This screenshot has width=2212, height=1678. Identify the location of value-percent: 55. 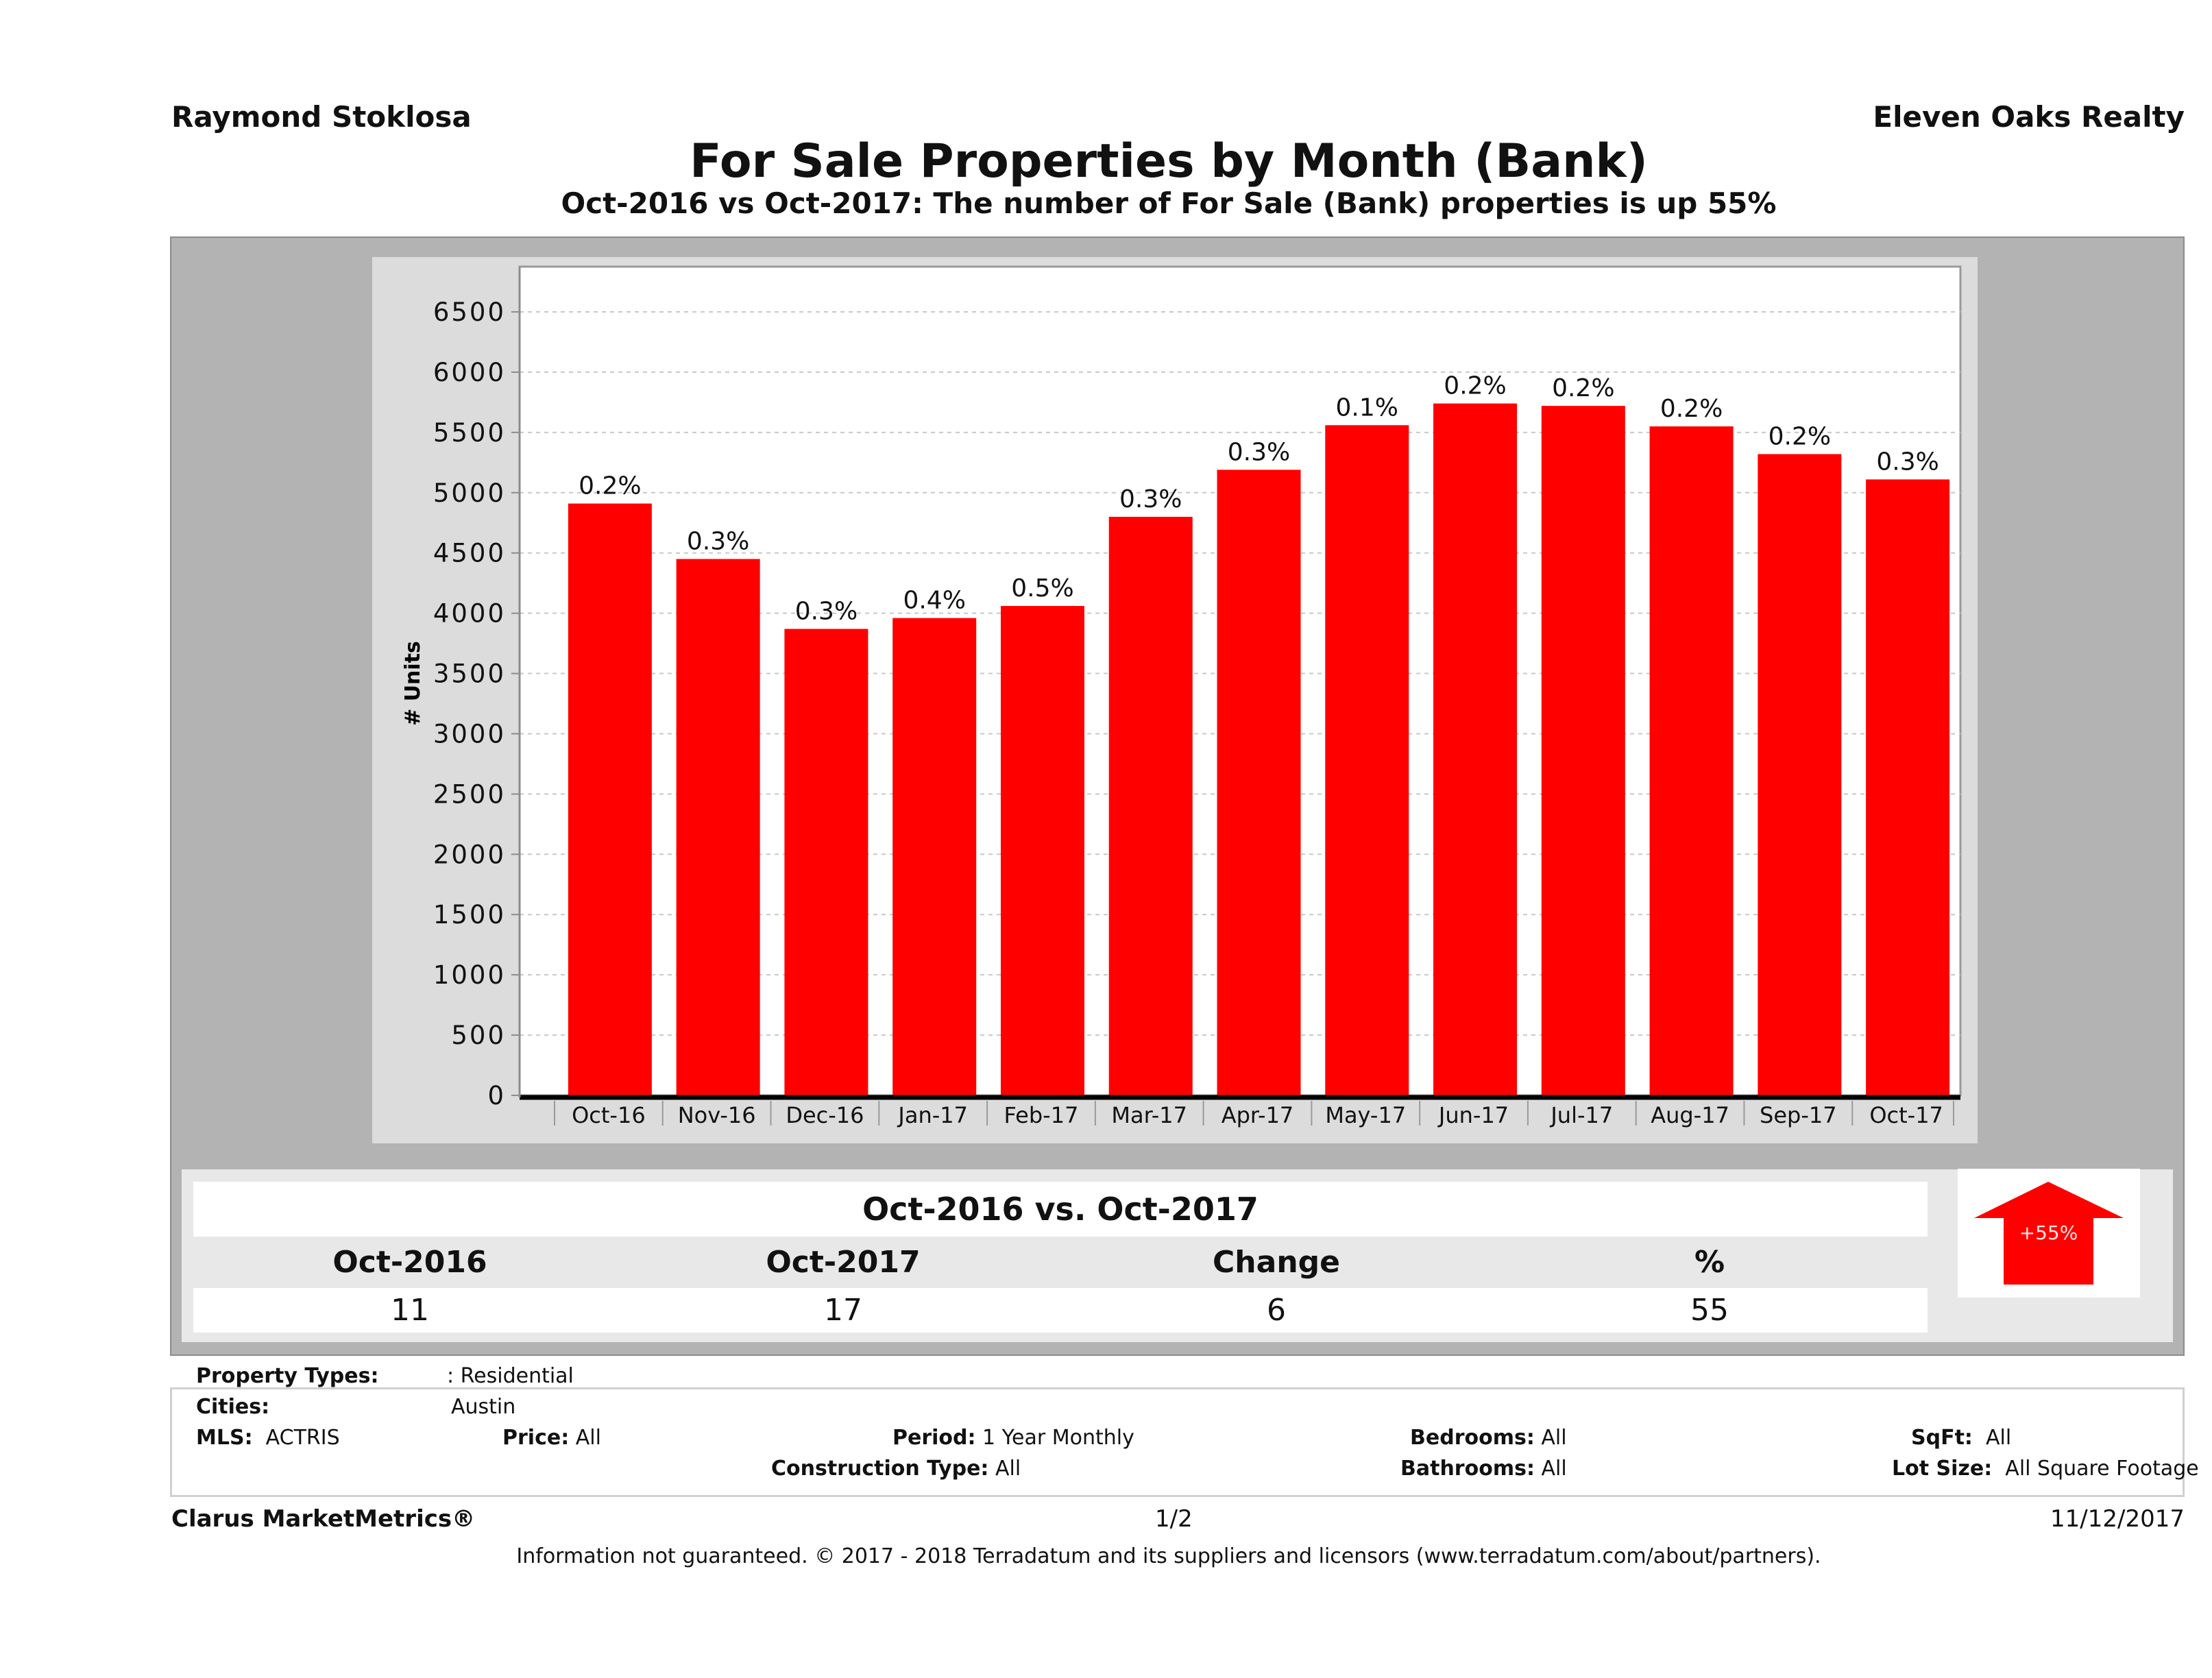
(1709, 1310).